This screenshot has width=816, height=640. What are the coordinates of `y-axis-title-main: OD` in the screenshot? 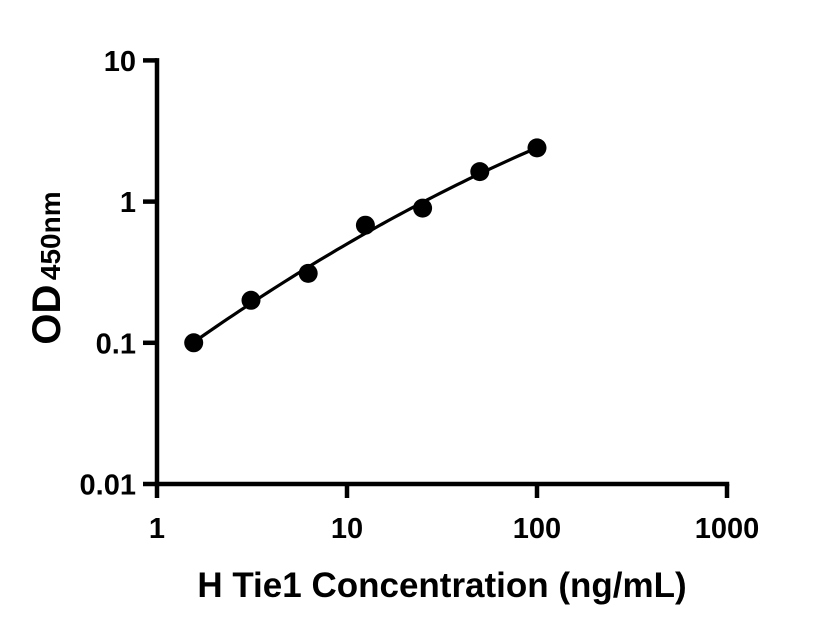 It's located at (47, 315).